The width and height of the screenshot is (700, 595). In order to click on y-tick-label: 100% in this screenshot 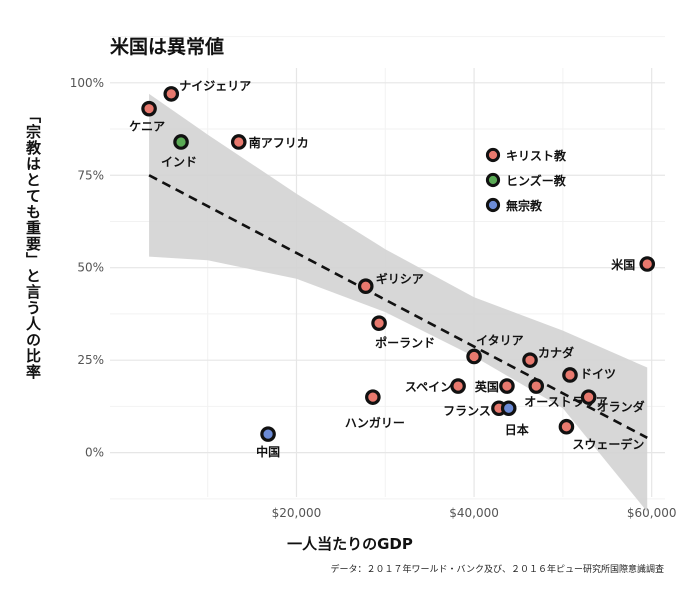, I will do `click(87, 83)`.